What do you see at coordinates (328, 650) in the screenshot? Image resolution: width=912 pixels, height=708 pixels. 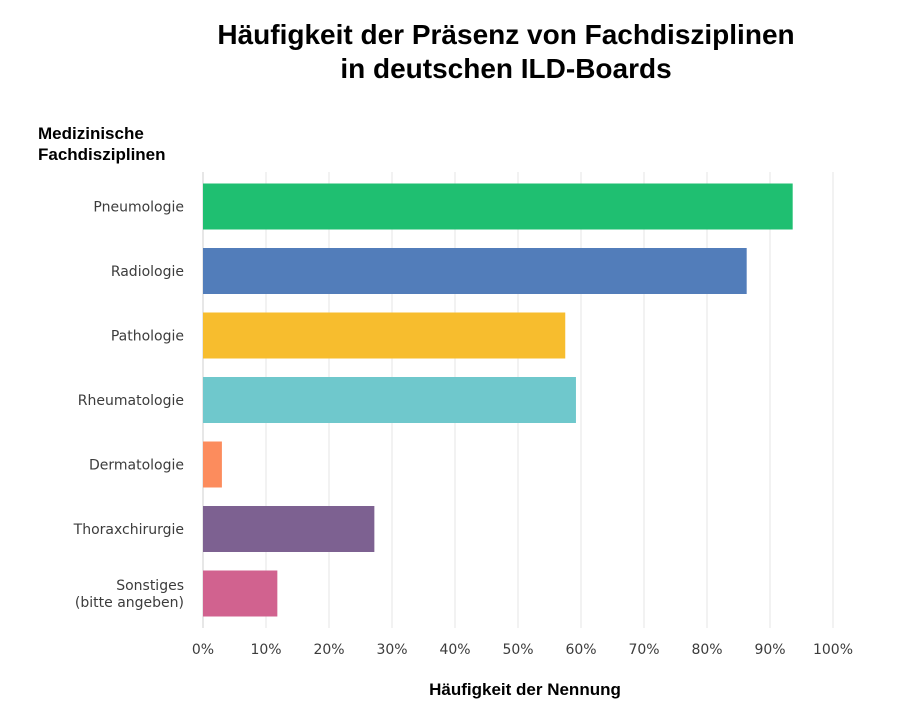 I see `x-tick-label: 20%` at bounding box center [328, 650].